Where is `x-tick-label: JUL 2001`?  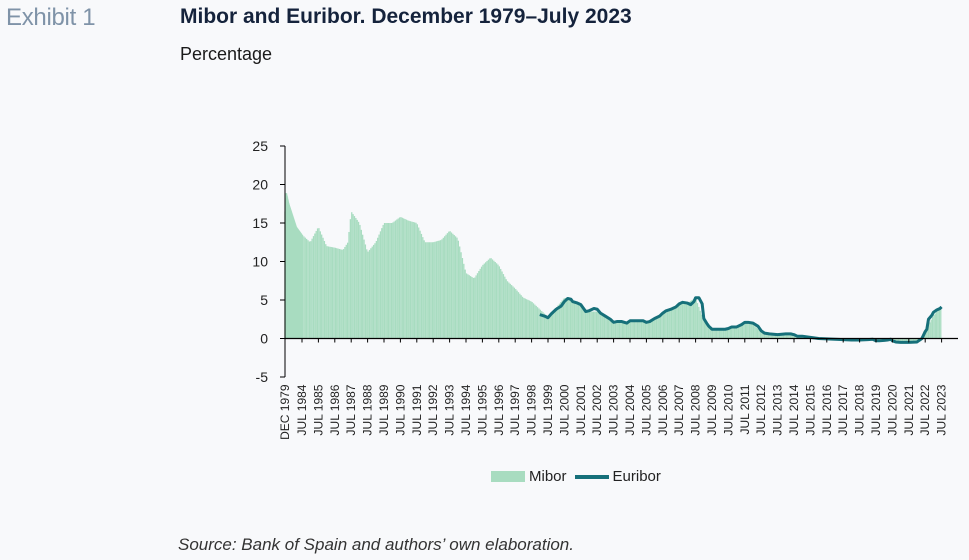 x-tick-label: JUL 2001 is located at coordinates (581, 409).